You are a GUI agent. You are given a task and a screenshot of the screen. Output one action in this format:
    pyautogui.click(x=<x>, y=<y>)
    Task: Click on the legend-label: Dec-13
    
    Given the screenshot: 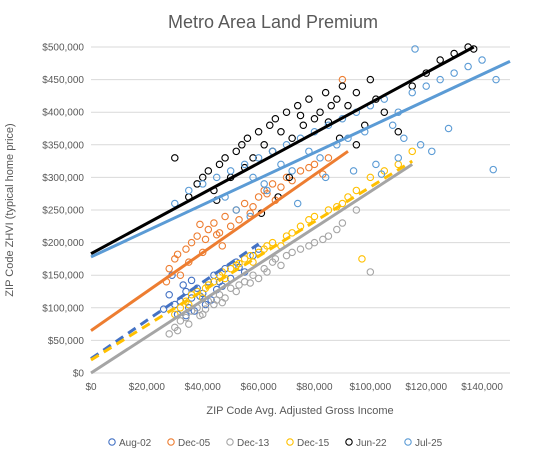 What is the action you would take?
    pyautogui.click(x=253, y=443)
    